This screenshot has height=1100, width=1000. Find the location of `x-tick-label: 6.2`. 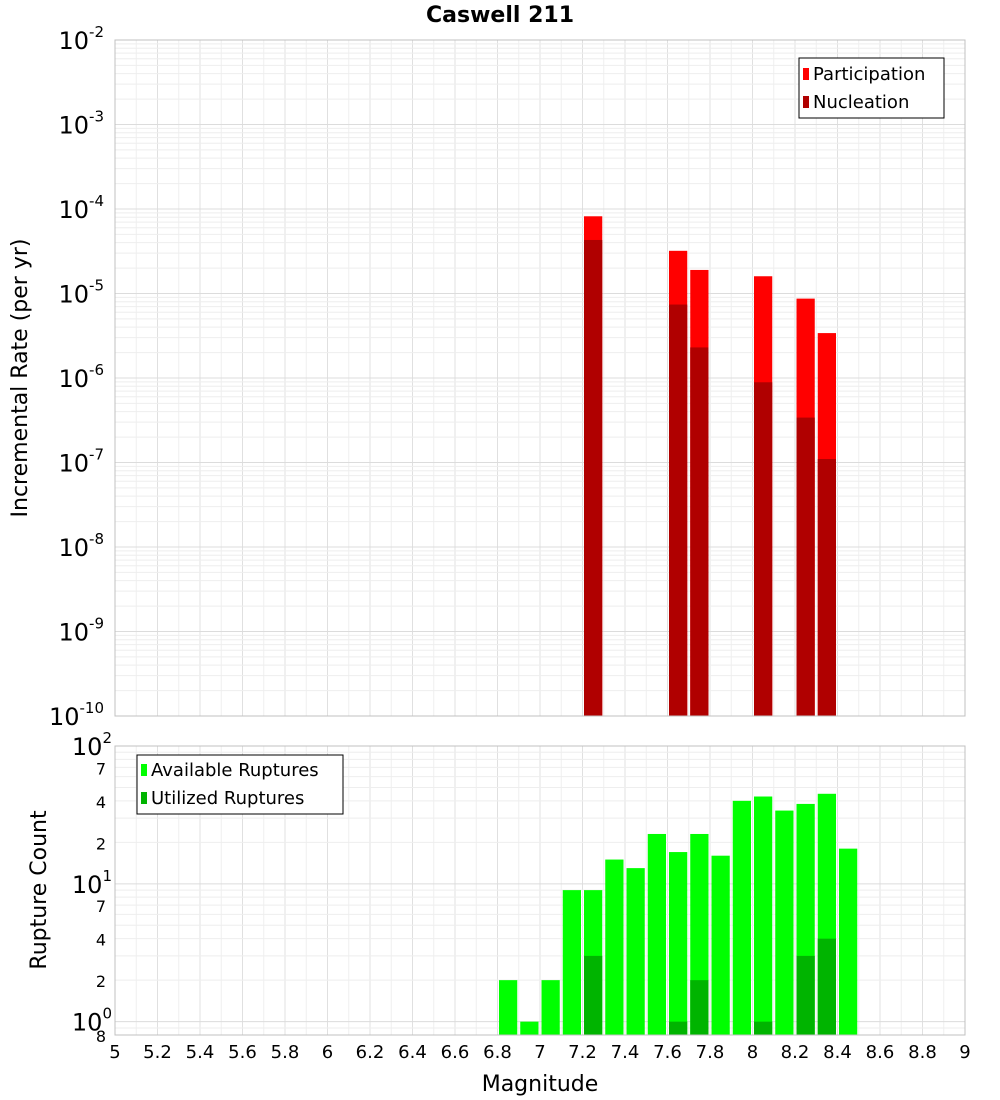

x-tick-label: 6.2 is located at coordinates (370, 1052).